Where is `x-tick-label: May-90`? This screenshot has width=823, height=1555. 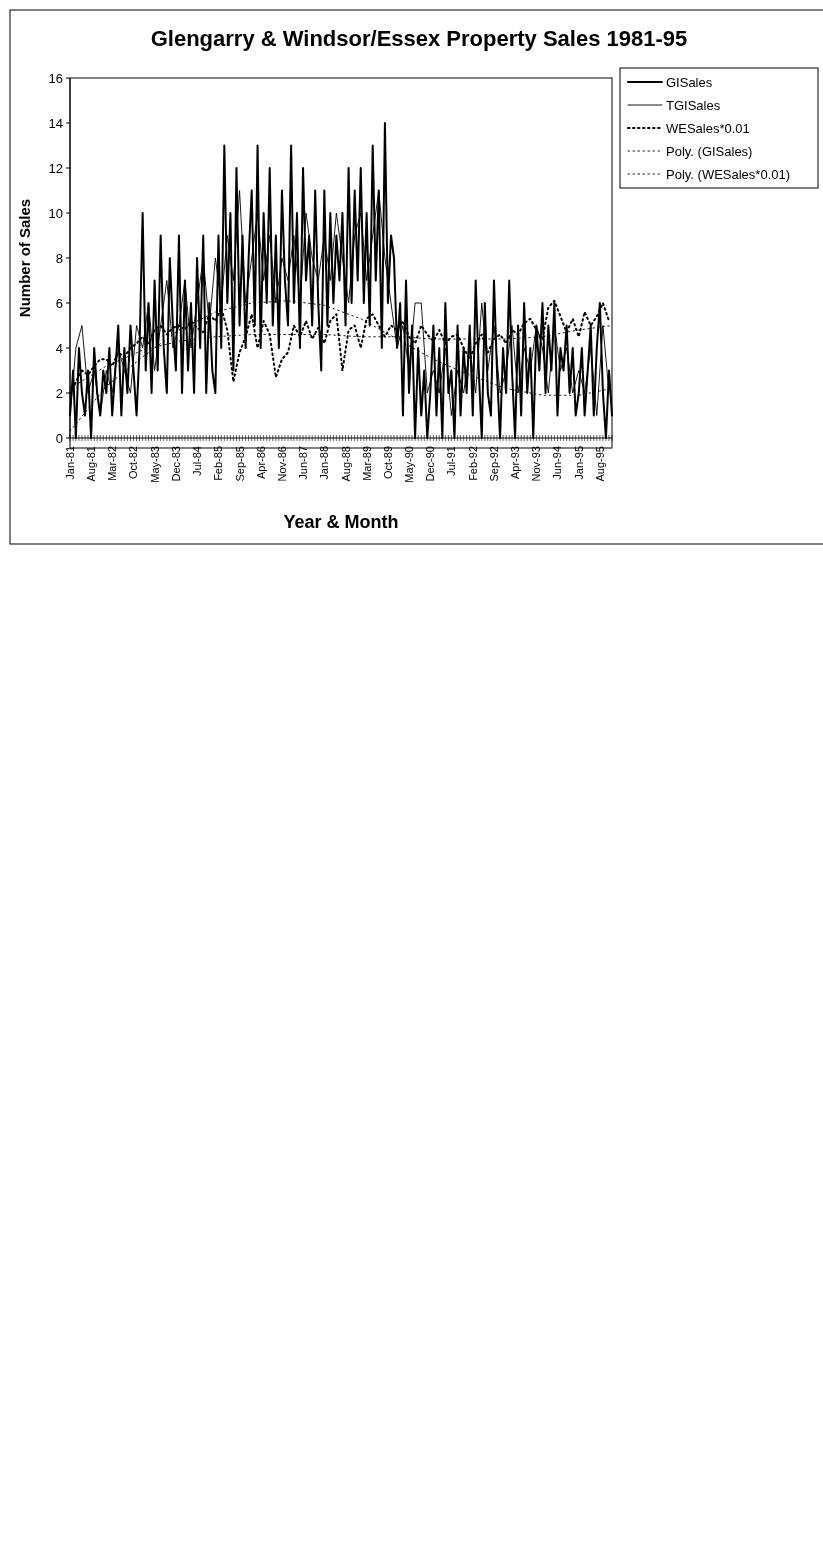
x-tick-label: May-90 is located at coordinates (409, 464).